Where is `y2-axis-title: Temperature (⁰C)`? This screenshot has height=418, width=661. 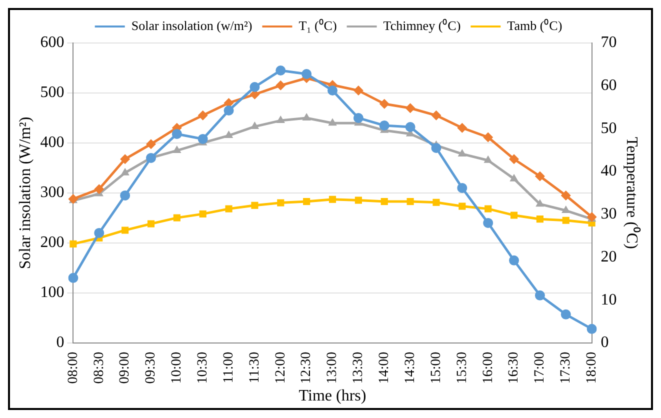 y2-axis-title: Temperature (⁰C) is located at coordinates (632, 192).